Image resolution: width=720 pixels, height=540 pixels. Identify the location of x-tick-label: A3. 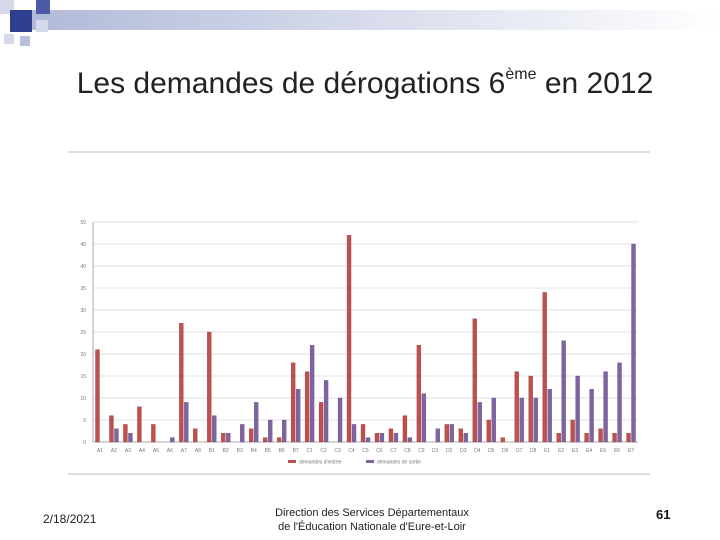
(128, 451).